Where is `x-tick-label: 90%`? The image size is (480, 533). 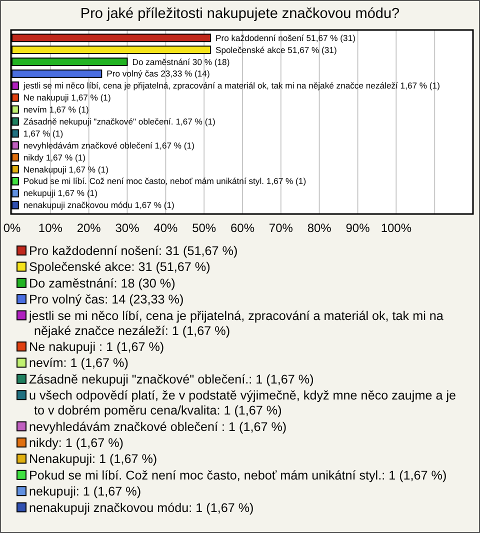
x-tick-label: 90% is located at coordinates (358, 228).